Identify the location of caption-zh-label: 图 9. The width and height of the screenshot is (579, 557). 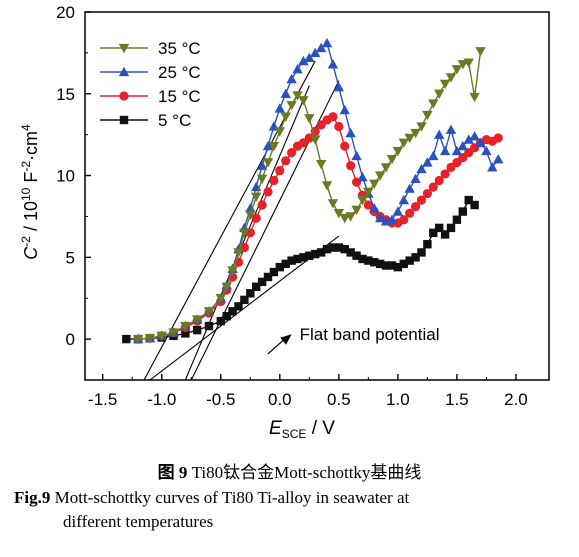
(172, 472).